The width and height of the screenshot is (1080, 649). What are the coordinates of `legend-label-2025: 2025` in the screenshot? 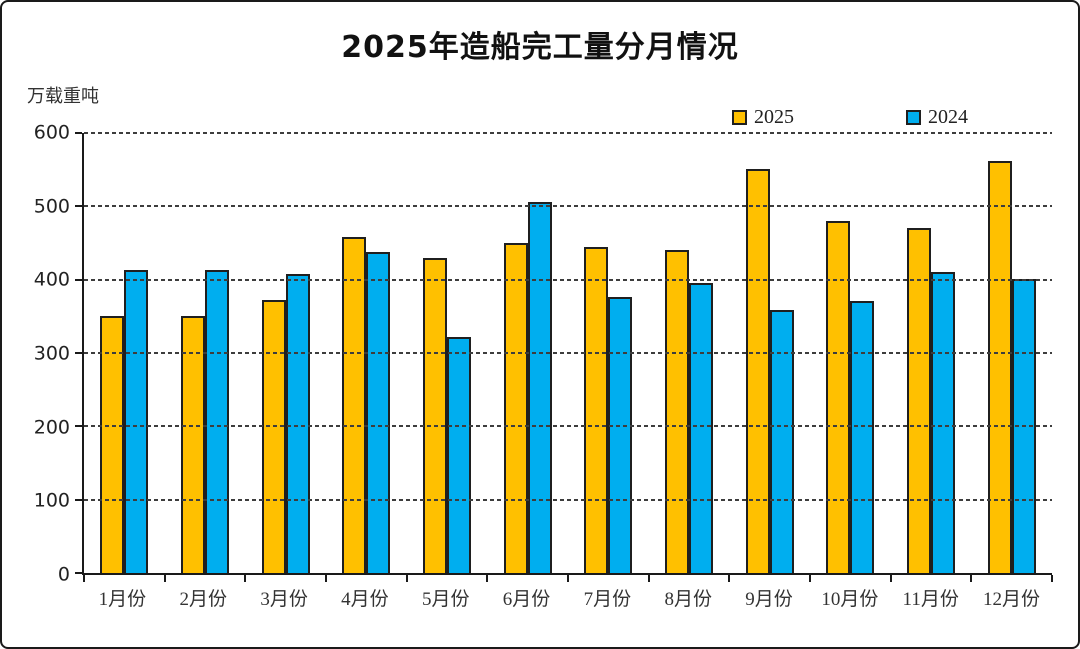 It's located at (774, 117).